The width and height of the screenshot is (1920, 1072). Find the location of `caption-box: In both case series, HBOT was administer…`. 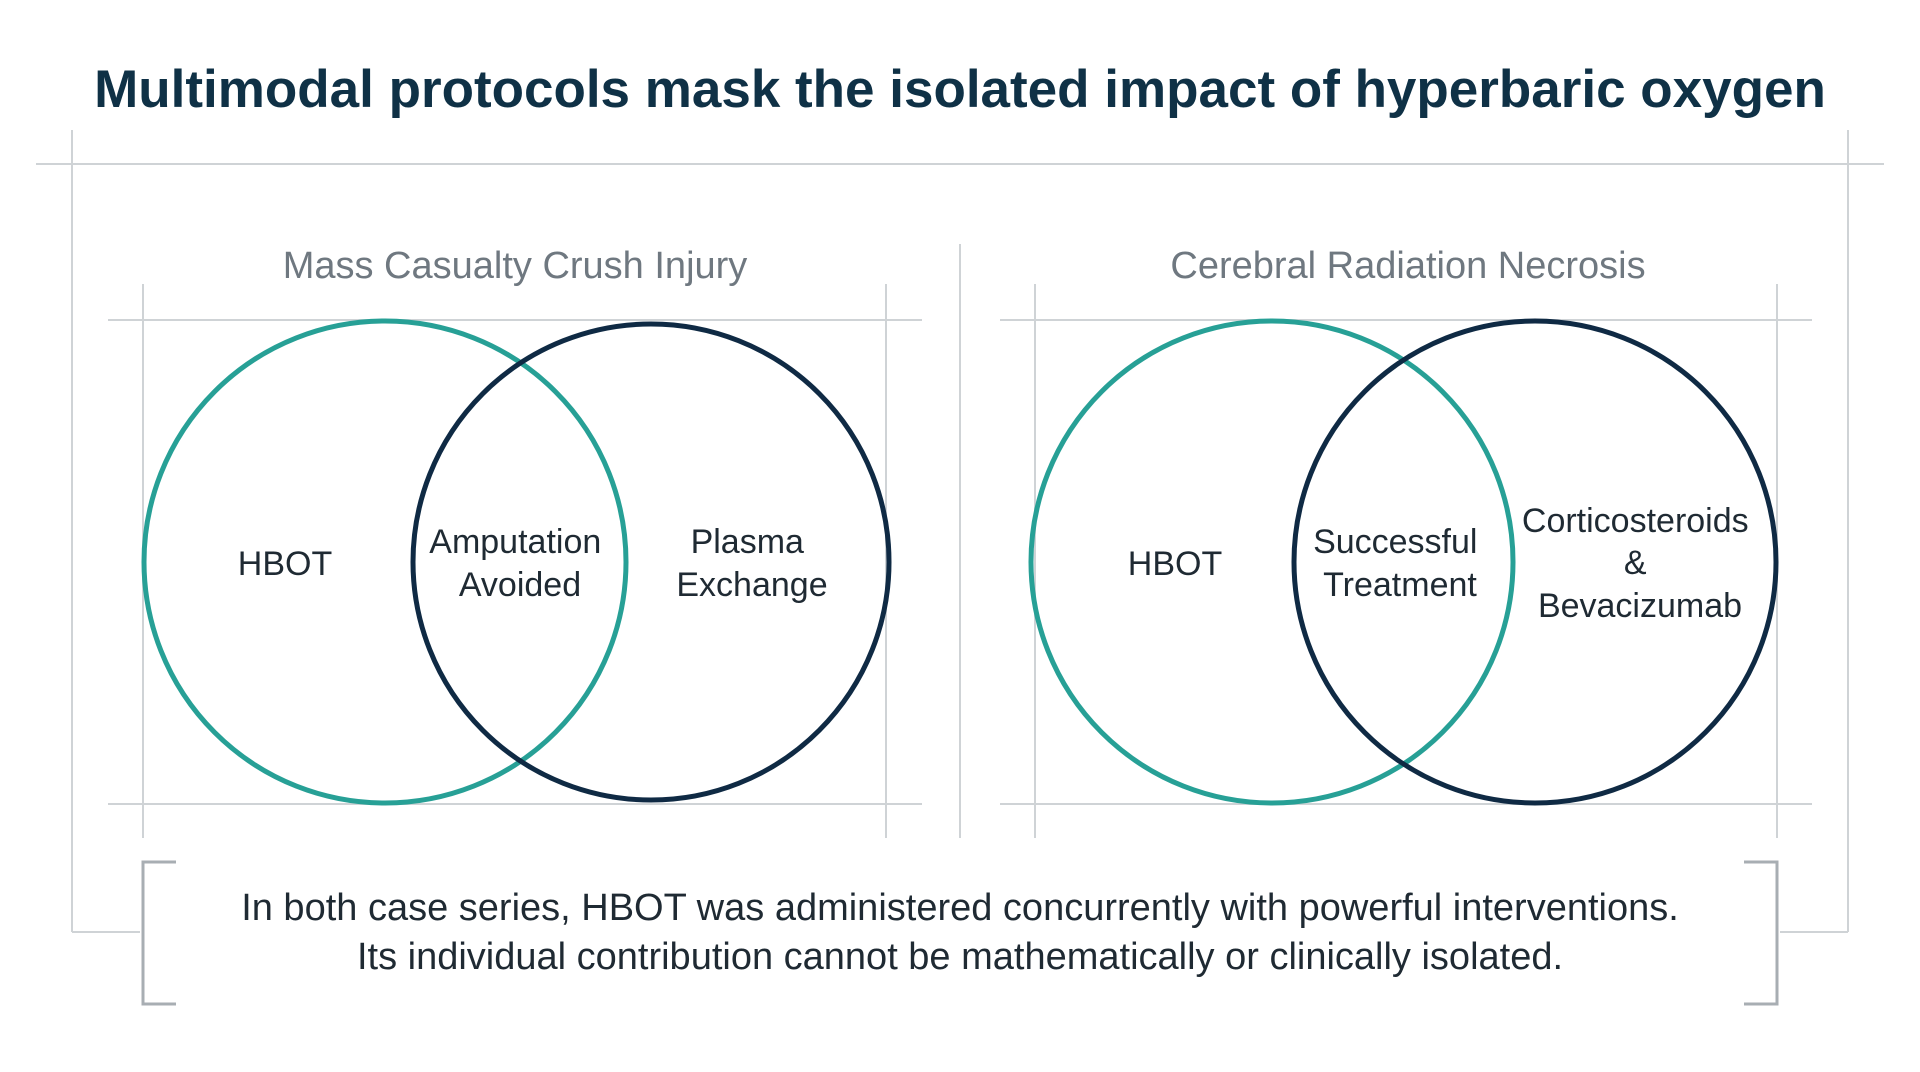

caption-box: In both case series, HBOT was administer… is located at coordinates (960, 933).